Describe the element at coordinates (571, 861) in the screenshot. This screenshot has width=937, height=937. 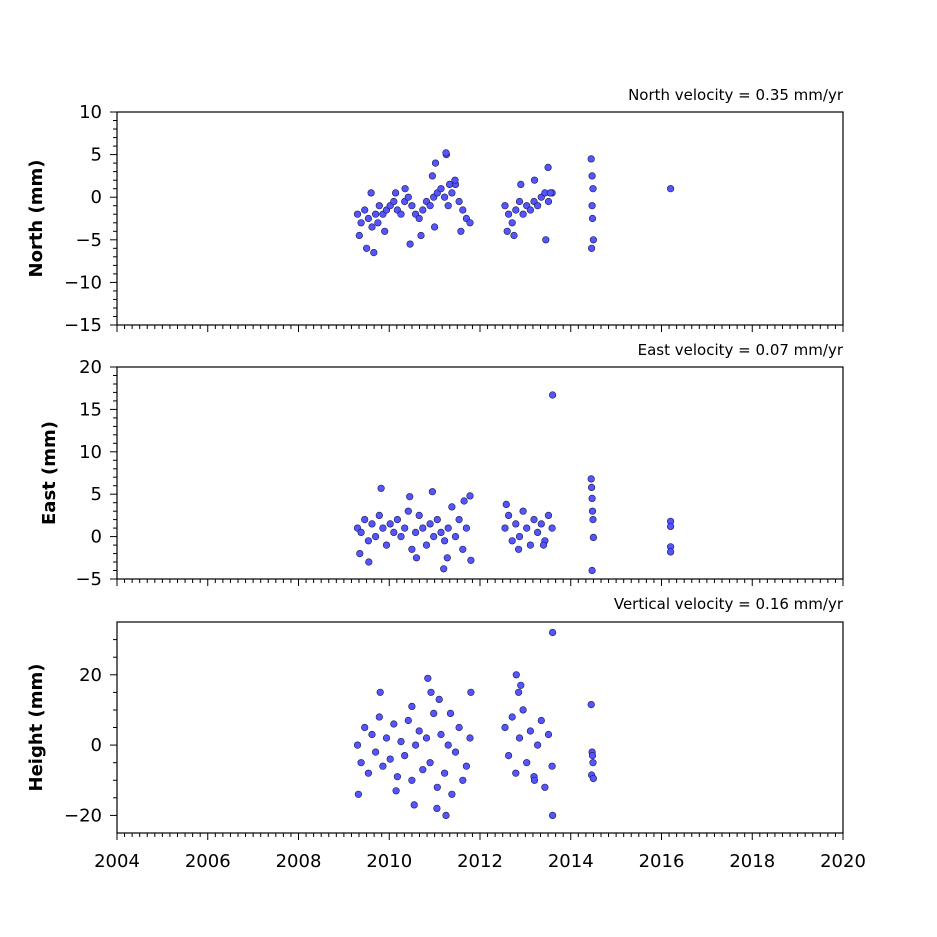
I see `x-tick-label: 2014` at that location.